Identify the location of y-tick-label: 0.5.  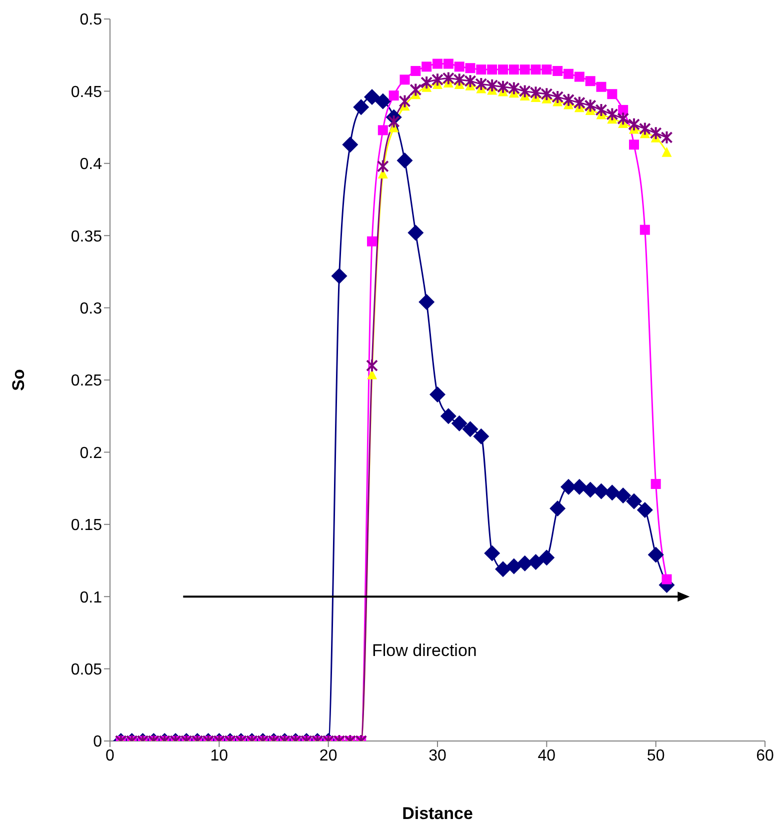
(91, 20).